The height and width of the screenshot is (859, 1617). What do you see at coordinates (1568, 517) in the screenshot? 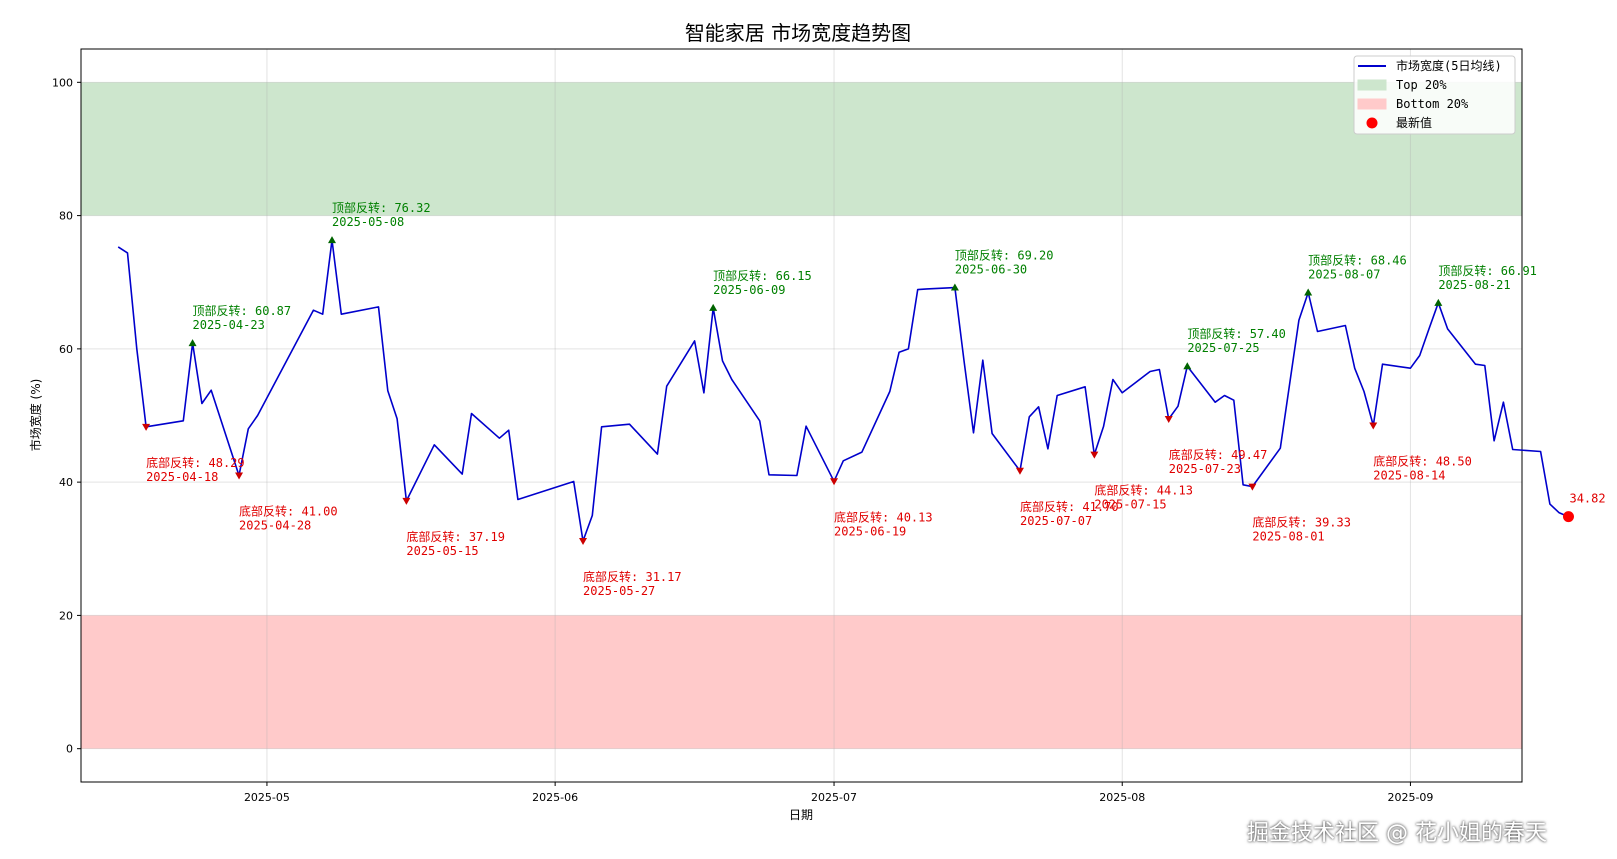
I see `latest-value-dot` at bounding box center [1568, 517].